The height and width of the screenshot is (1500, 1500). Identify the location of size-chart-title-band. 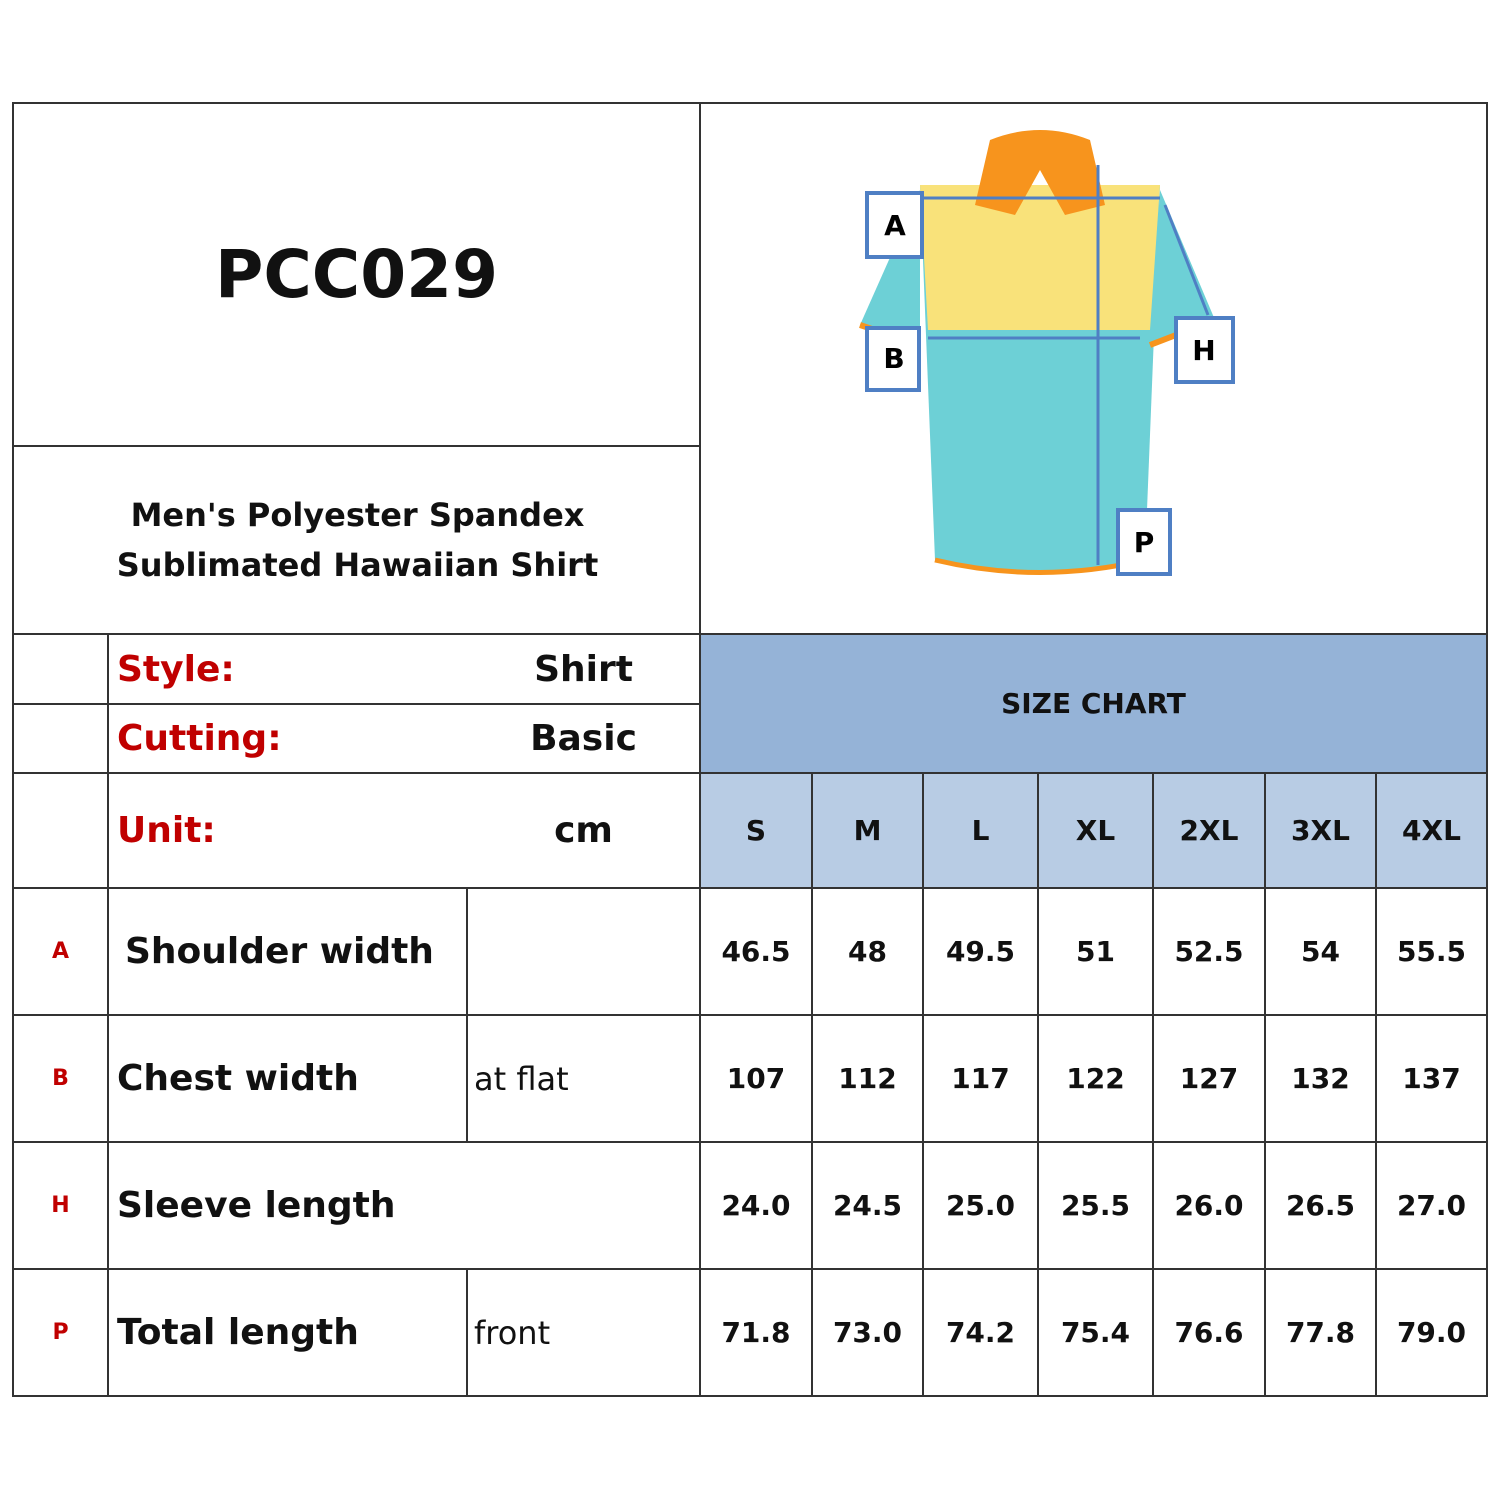
(1093, 703).